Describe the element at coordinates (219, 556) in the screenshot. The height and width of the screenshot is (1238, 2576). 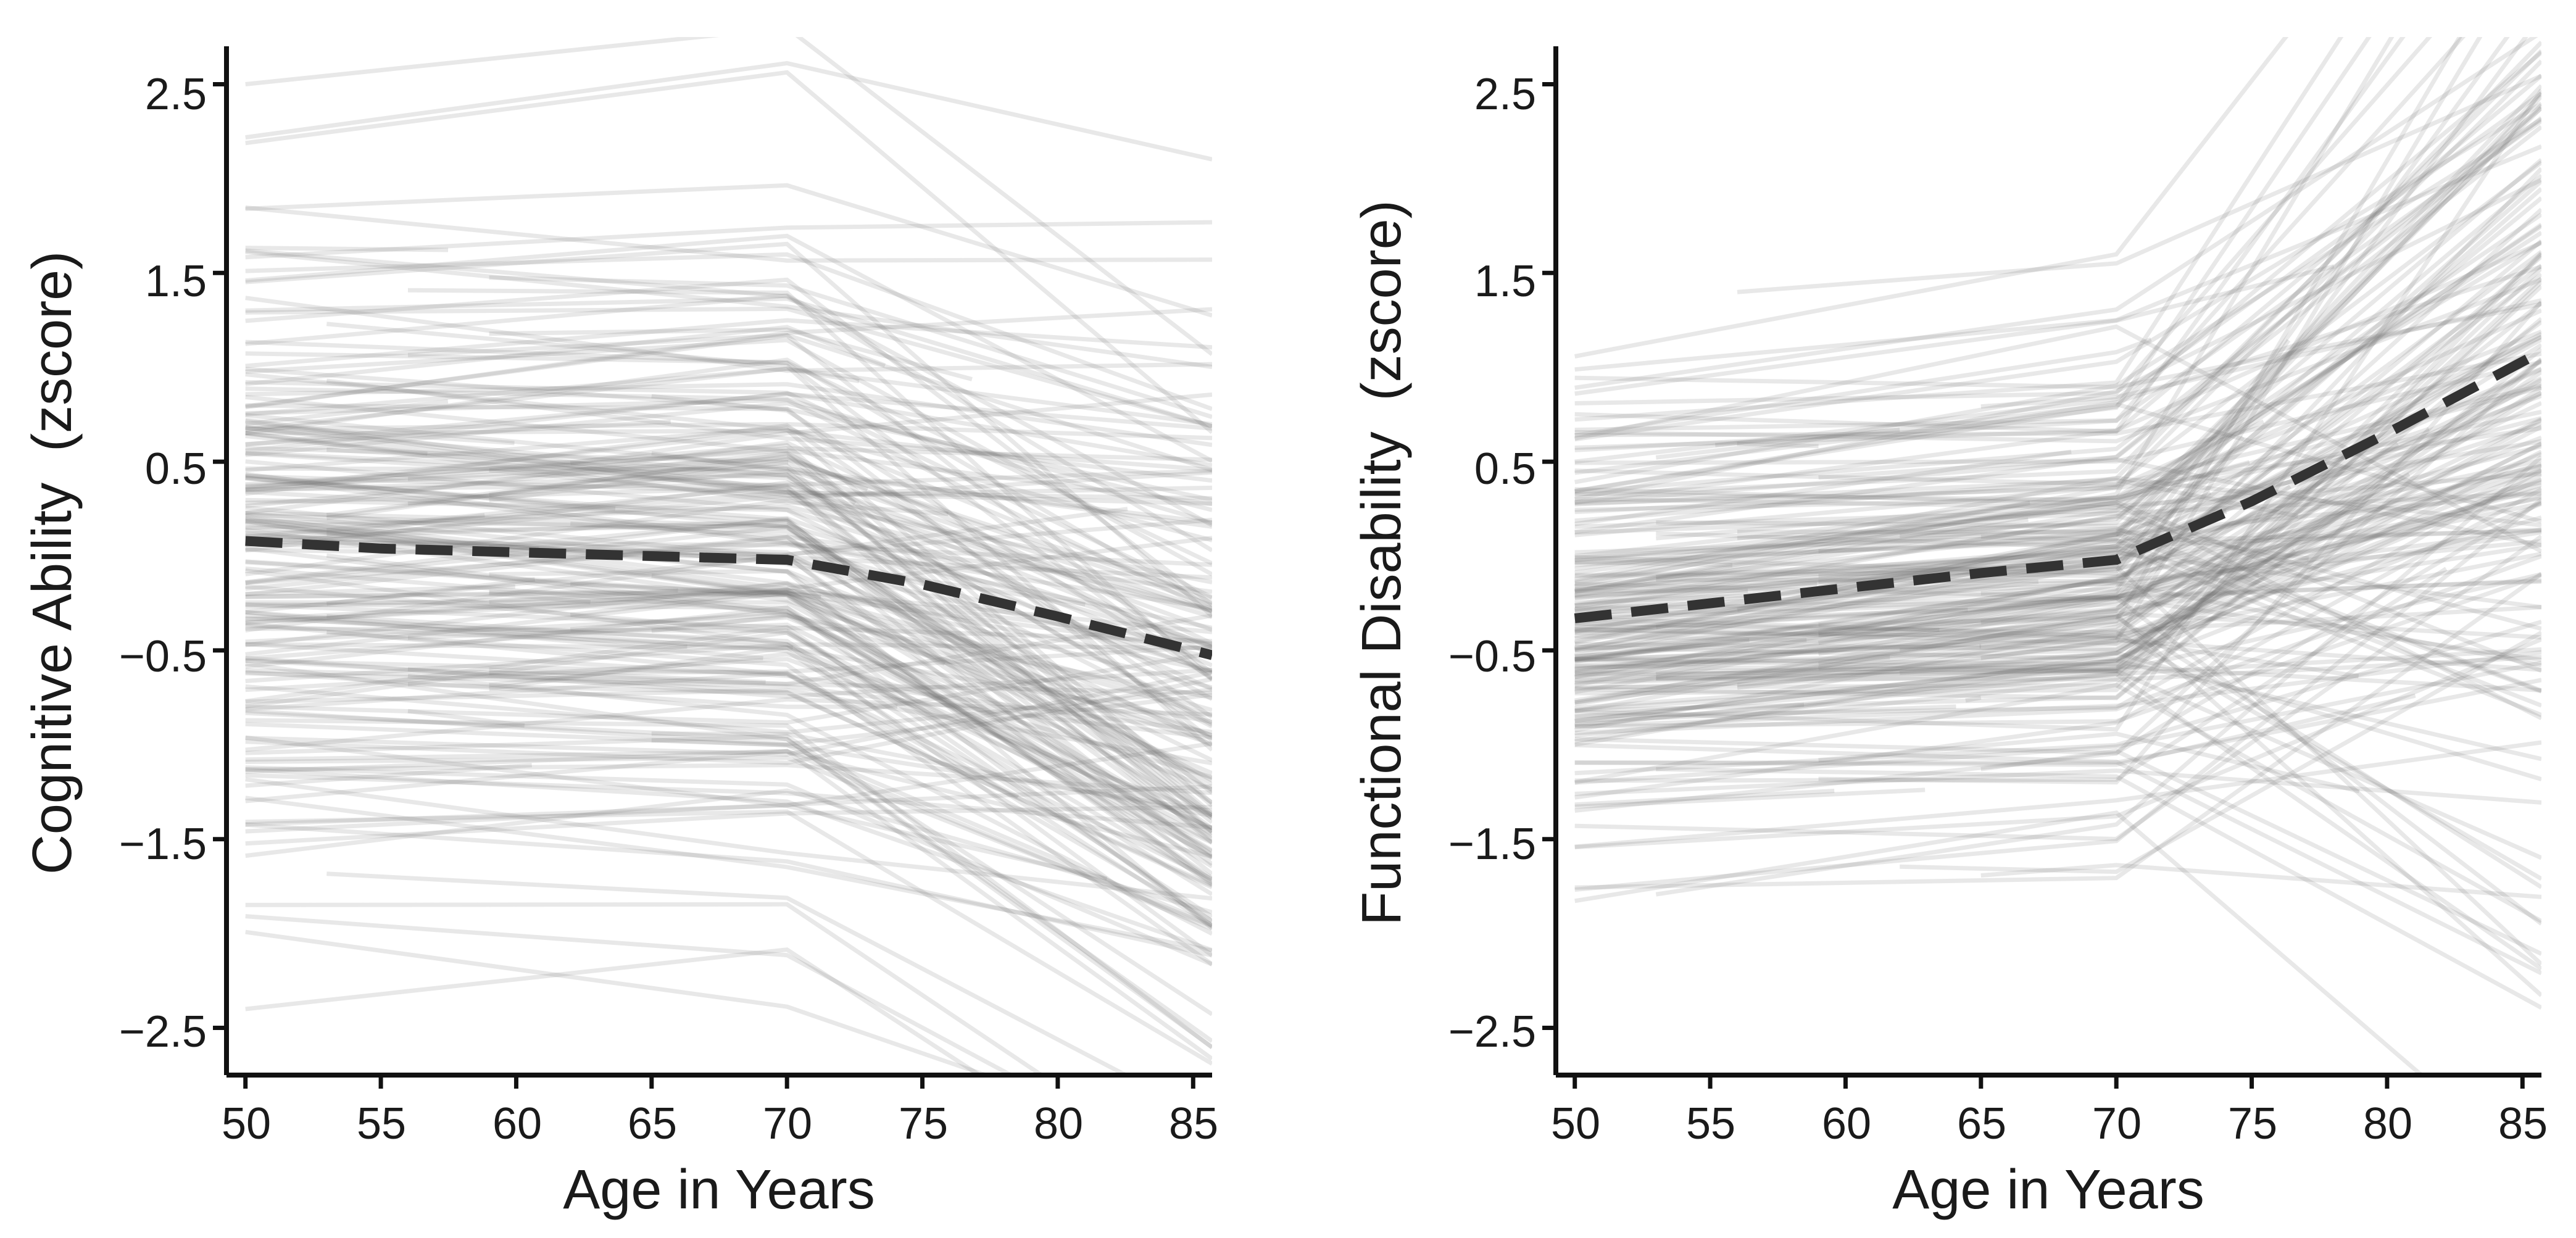
I see `left-y-ticks` at that location.